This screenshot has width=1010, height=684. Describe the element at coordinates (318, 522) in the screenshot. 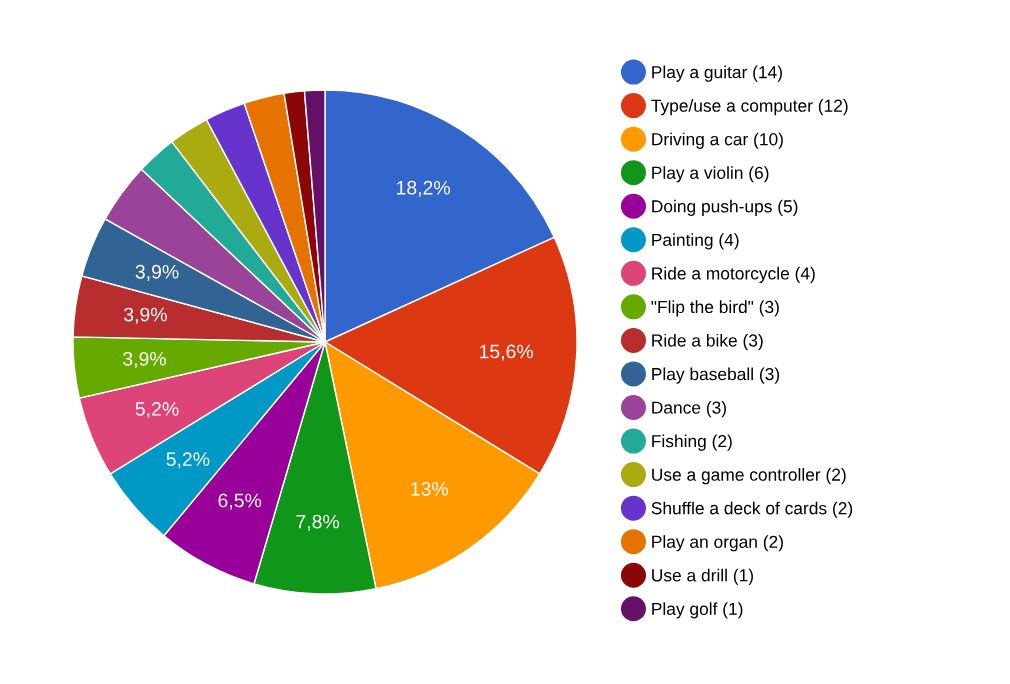

I see `data-label: 7,8%` at that location.